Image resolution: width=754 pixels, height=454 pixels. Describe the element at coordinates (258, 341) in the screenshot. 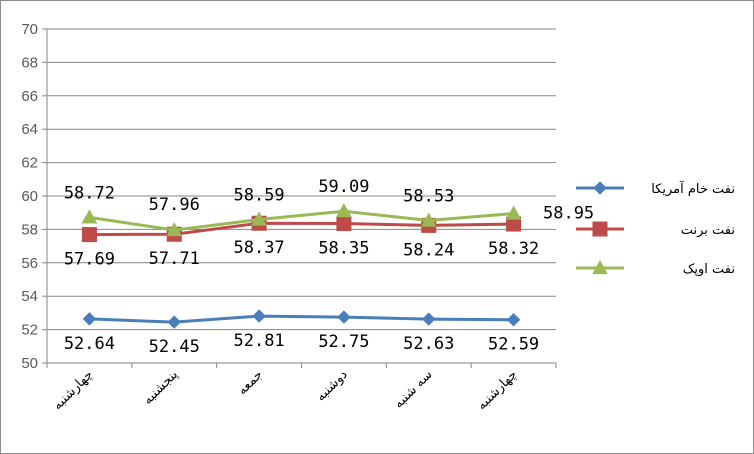

I see `data-label: 52.81` at that location.